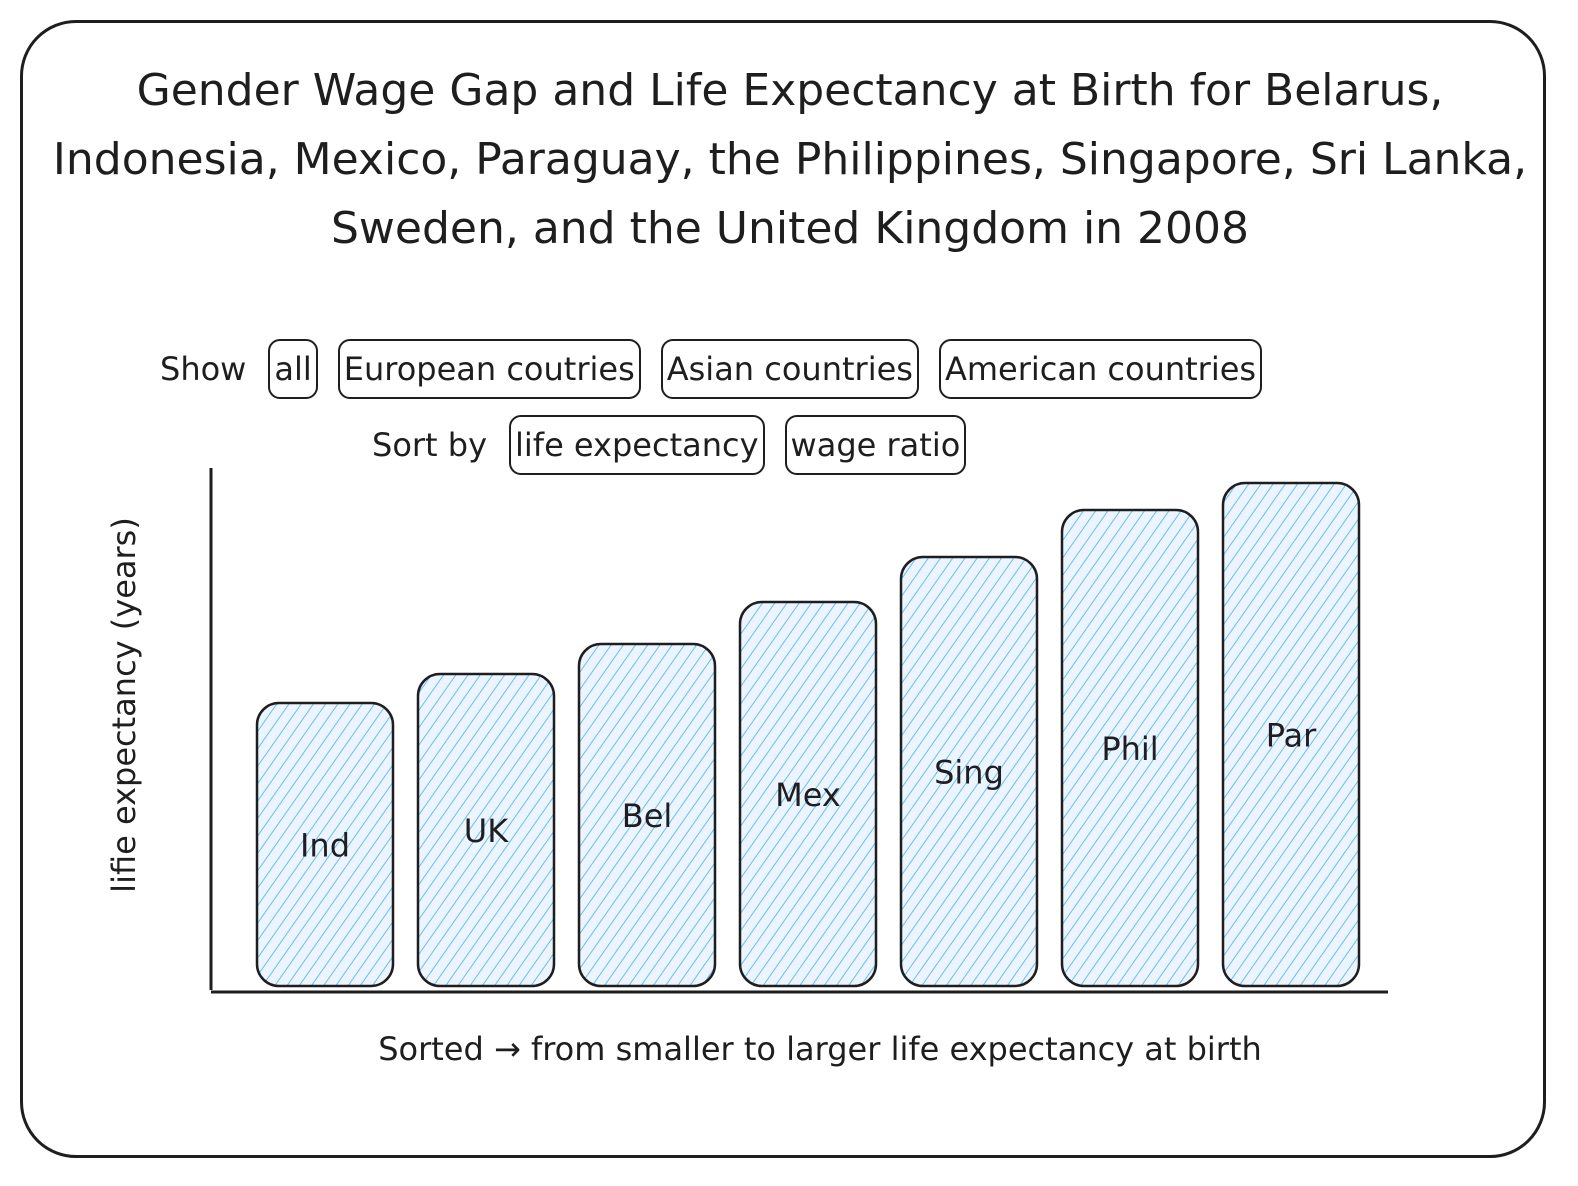 Image resolution: width=1578 pixels, height=1186 pixels. I want to click on bar-bel, so click(647, 815).